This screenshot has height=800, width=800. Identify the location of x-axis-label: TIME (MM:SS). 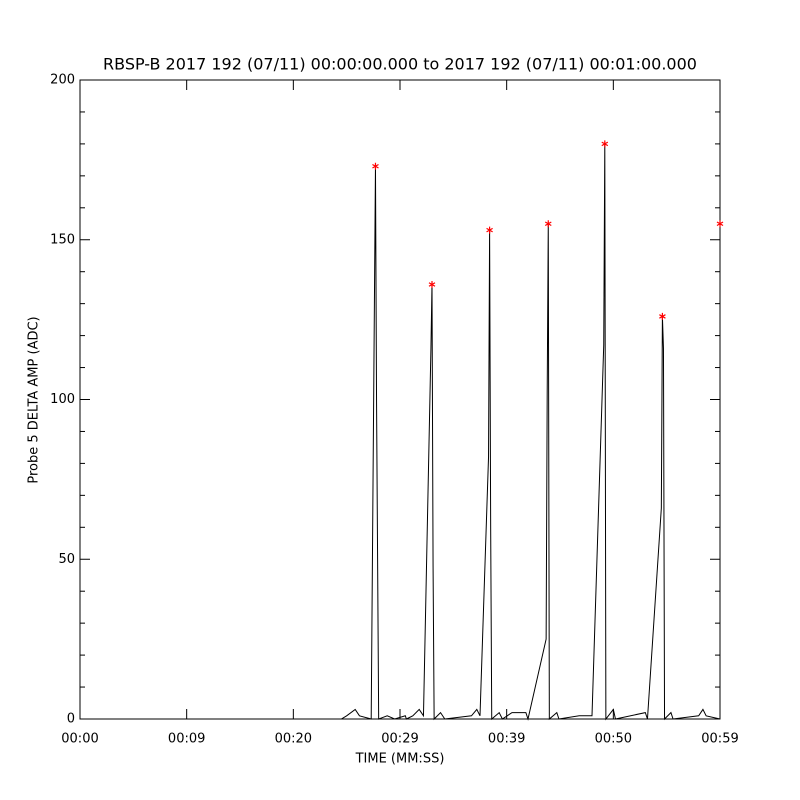
(400, 759).